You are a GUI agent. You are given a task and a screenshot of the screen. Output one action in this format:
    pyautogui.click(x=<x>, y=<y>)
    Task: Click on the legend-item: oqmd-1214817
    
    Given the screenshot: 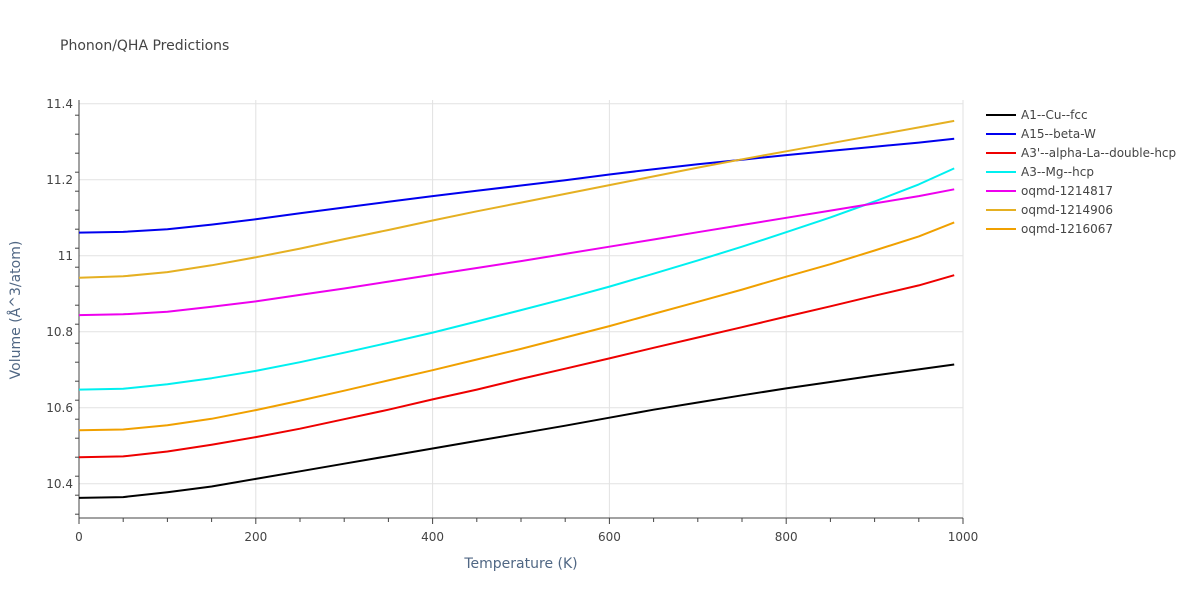 What is the action you would take?
    pyautogui.click(x=1049, y=191)
    